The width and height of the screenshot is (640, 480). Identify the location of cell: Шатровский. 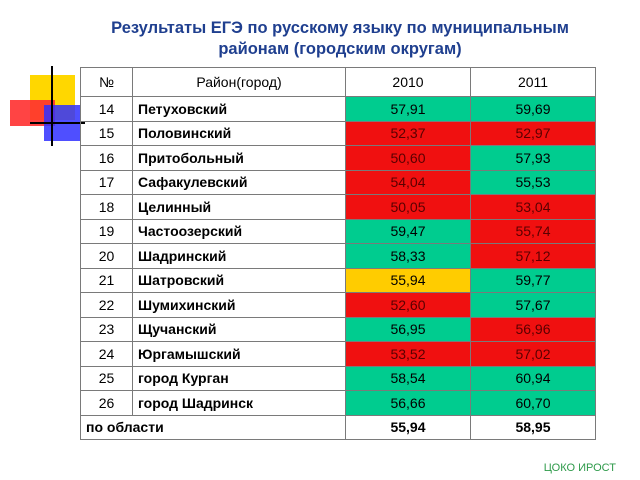
(239, 280).